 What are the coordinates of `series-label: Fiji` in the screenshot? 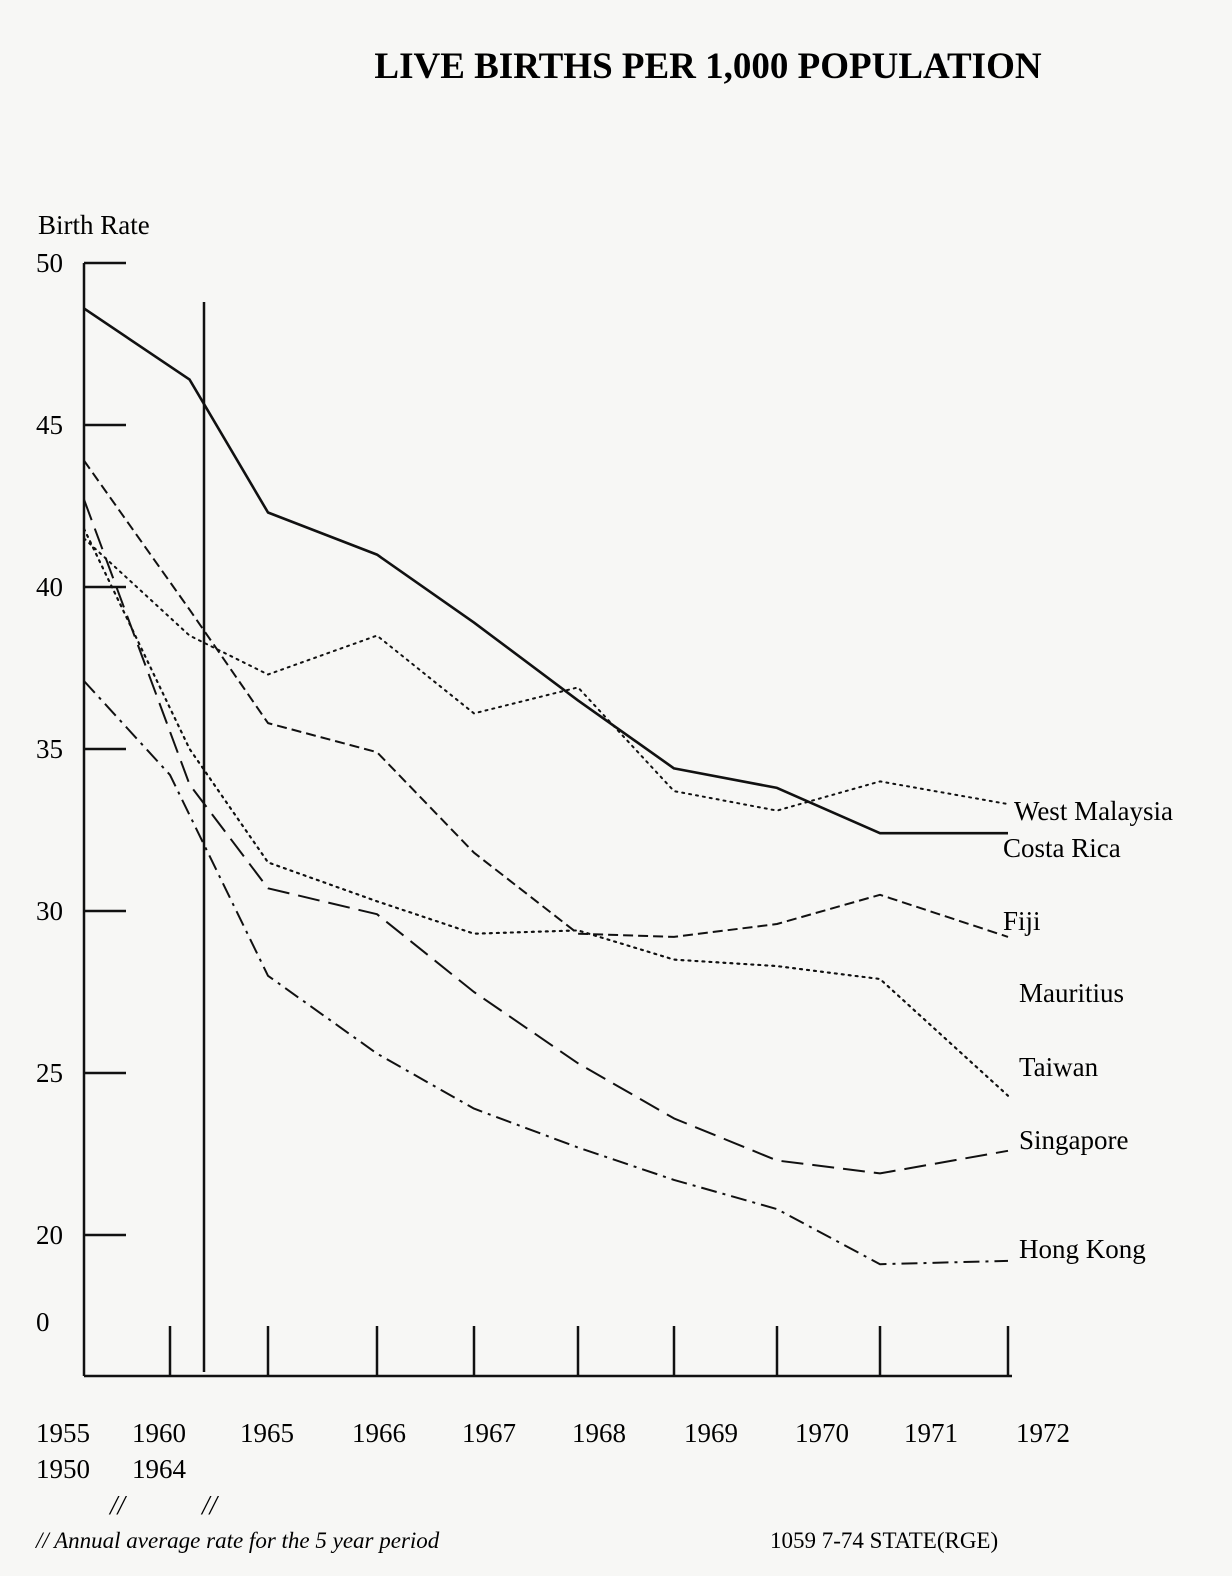 It's located at (1022, 921).